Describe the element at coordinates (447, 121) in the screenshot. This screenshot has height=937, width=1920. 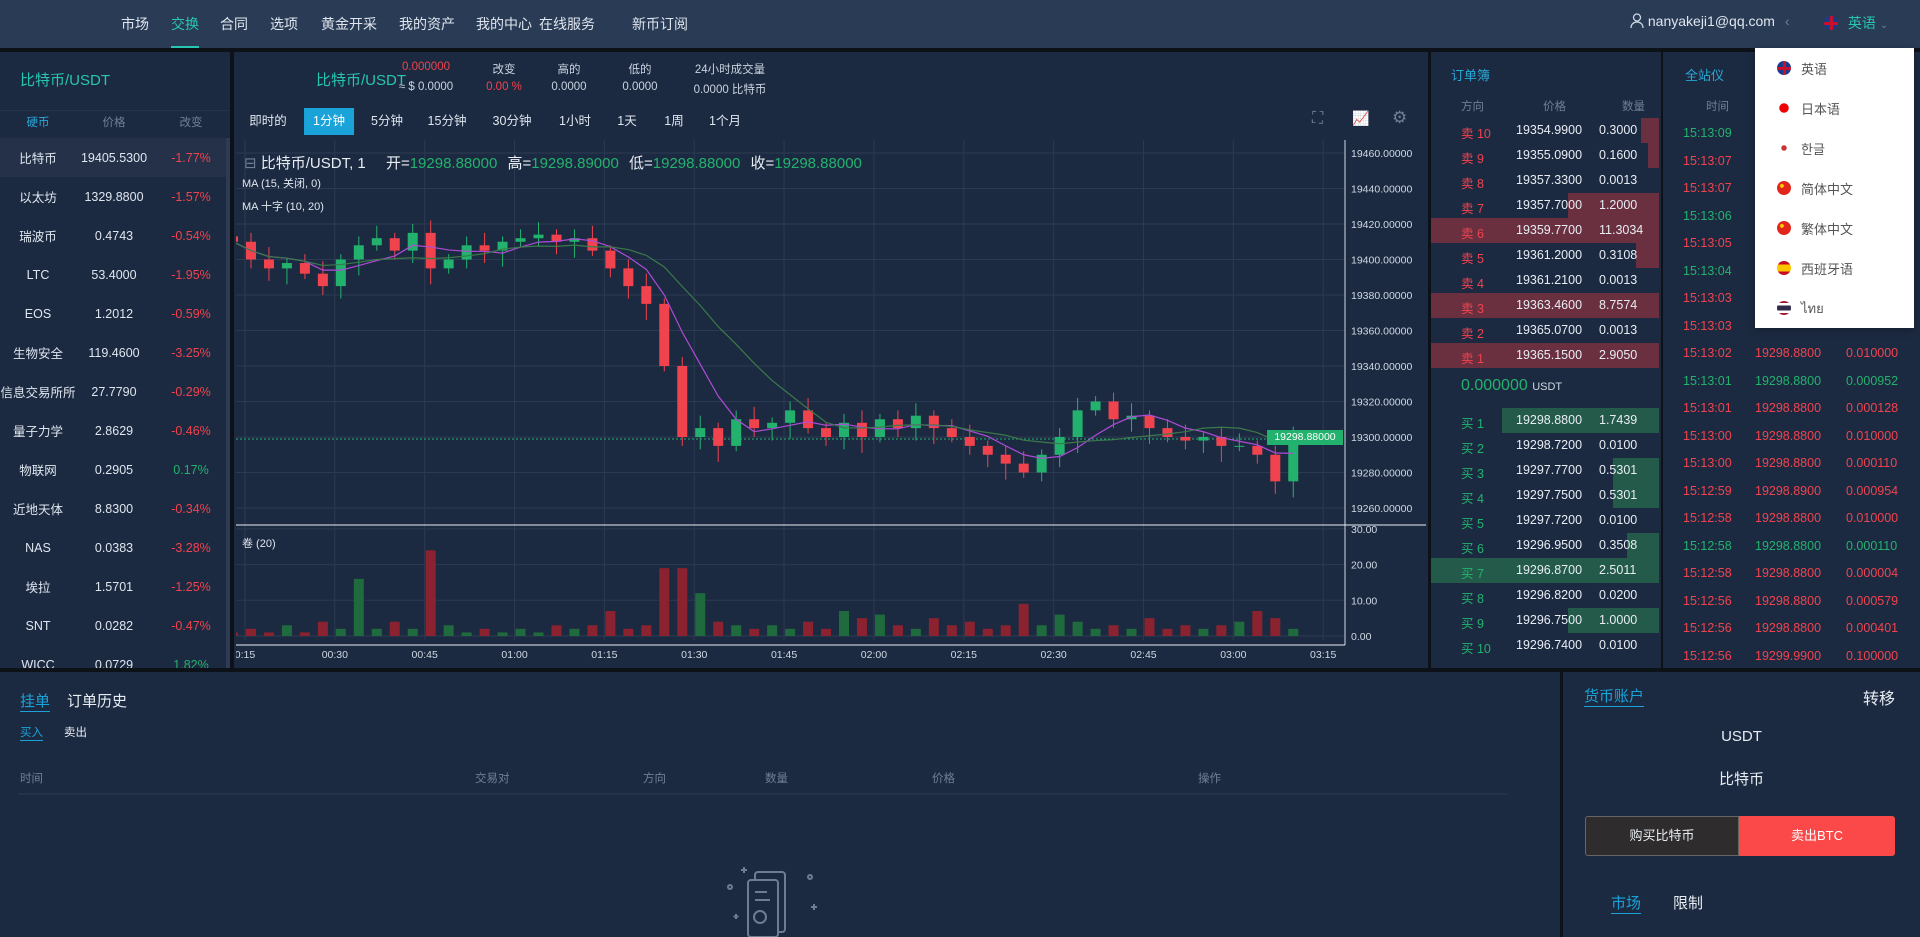
I see `timeframe-button: 15分钟` at that location.